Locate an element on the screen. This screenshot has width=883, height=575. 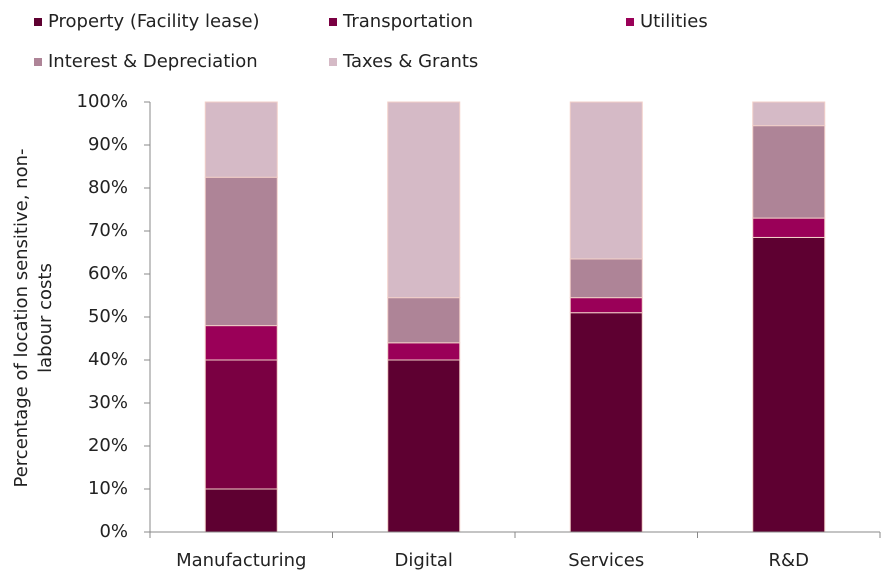
y-tick-label: 60% is located at coordinates (108, 273).